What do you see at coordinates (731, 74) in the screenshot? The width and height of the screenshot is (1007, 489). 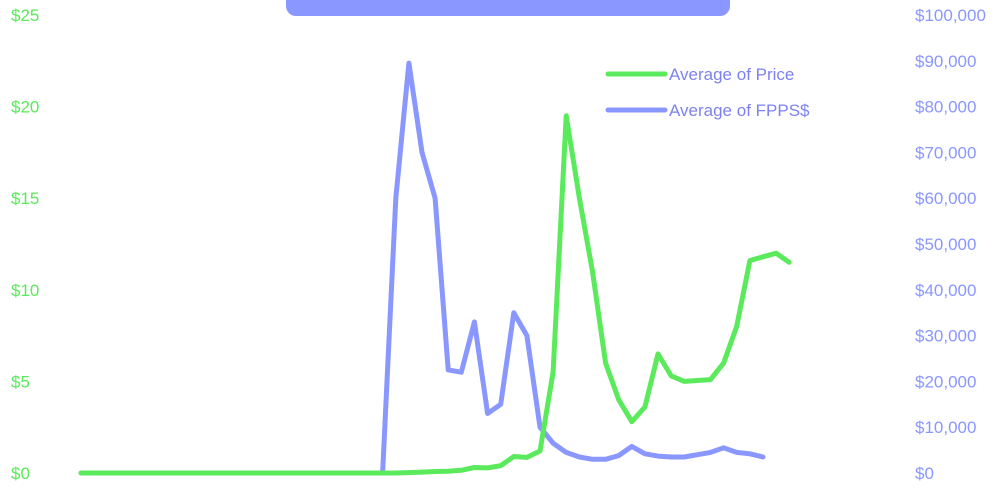 I see `legend-label-price: Average of Price` at bounding box center [731, 74].